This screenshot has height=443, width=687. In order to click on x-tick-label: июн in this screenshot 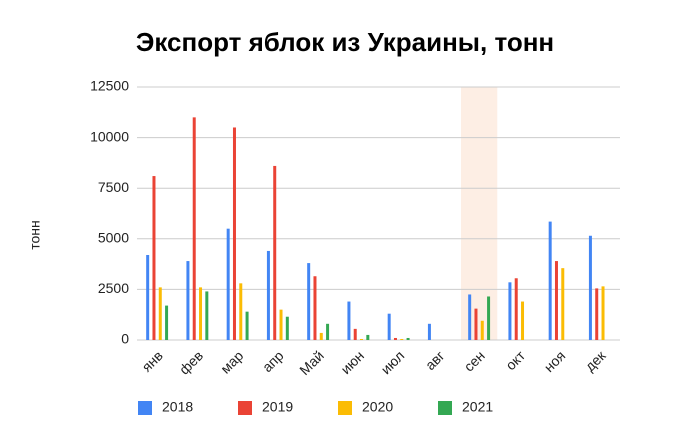, I will do `click(352, 362)`.